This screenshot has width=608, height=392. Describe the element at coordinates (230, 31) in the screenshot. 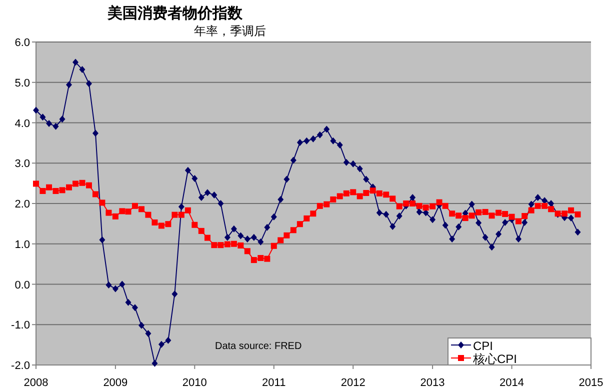

I see `chart-subtitle: 年率，季调后` at that location.